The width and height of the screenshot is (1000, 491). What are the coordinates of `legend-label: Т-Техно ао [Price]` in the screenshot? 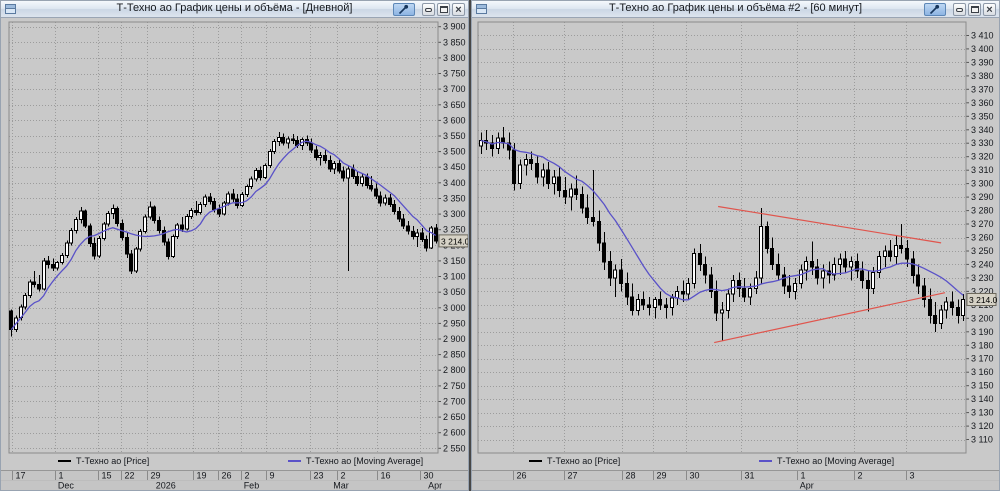 It's located at (113, 461).